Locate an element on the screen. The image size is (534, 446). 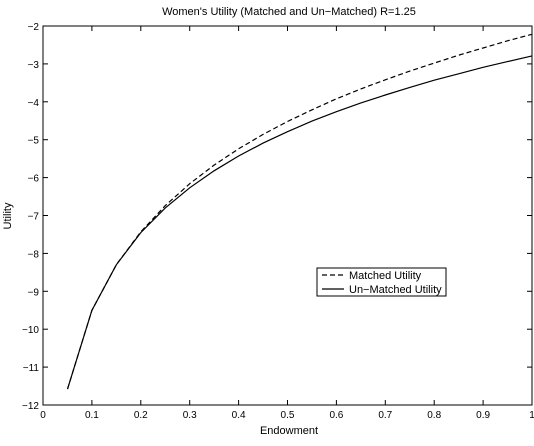
x-axis-label: Endowment is located at coordinates (289, 431).